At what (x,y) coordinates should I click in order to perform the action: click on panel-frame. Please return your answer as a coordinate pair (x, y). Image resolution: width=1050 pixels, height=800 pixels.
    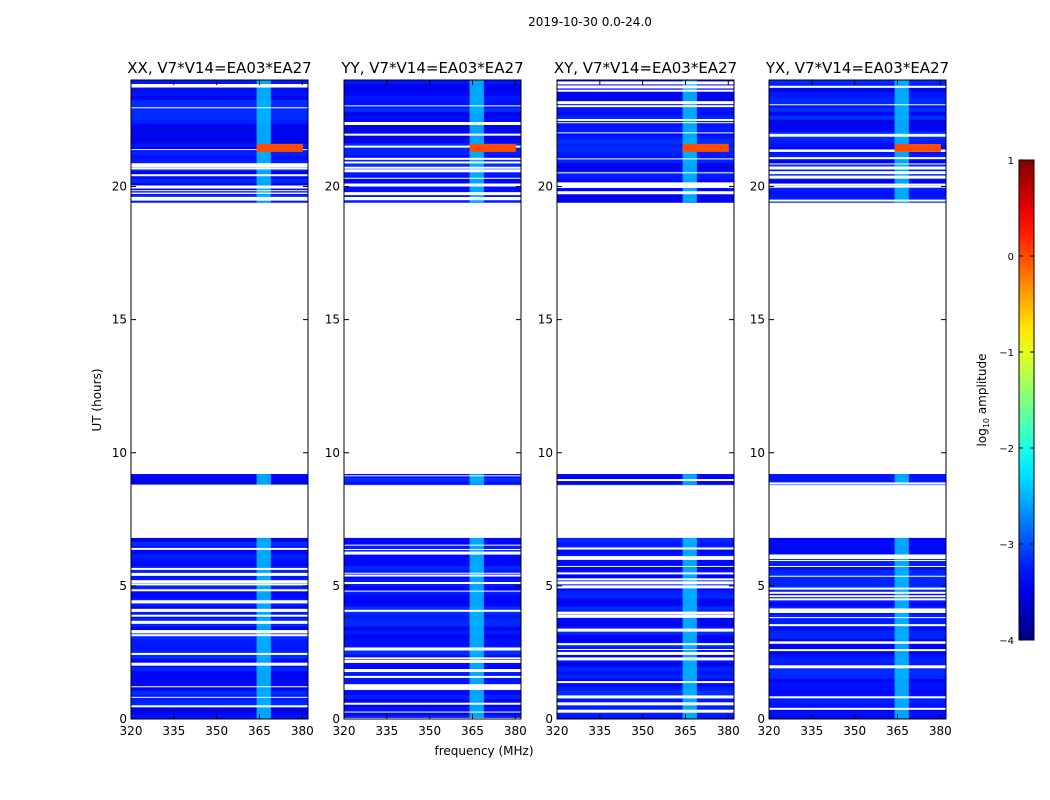
    Looking at the image, I should click on (219, 399).